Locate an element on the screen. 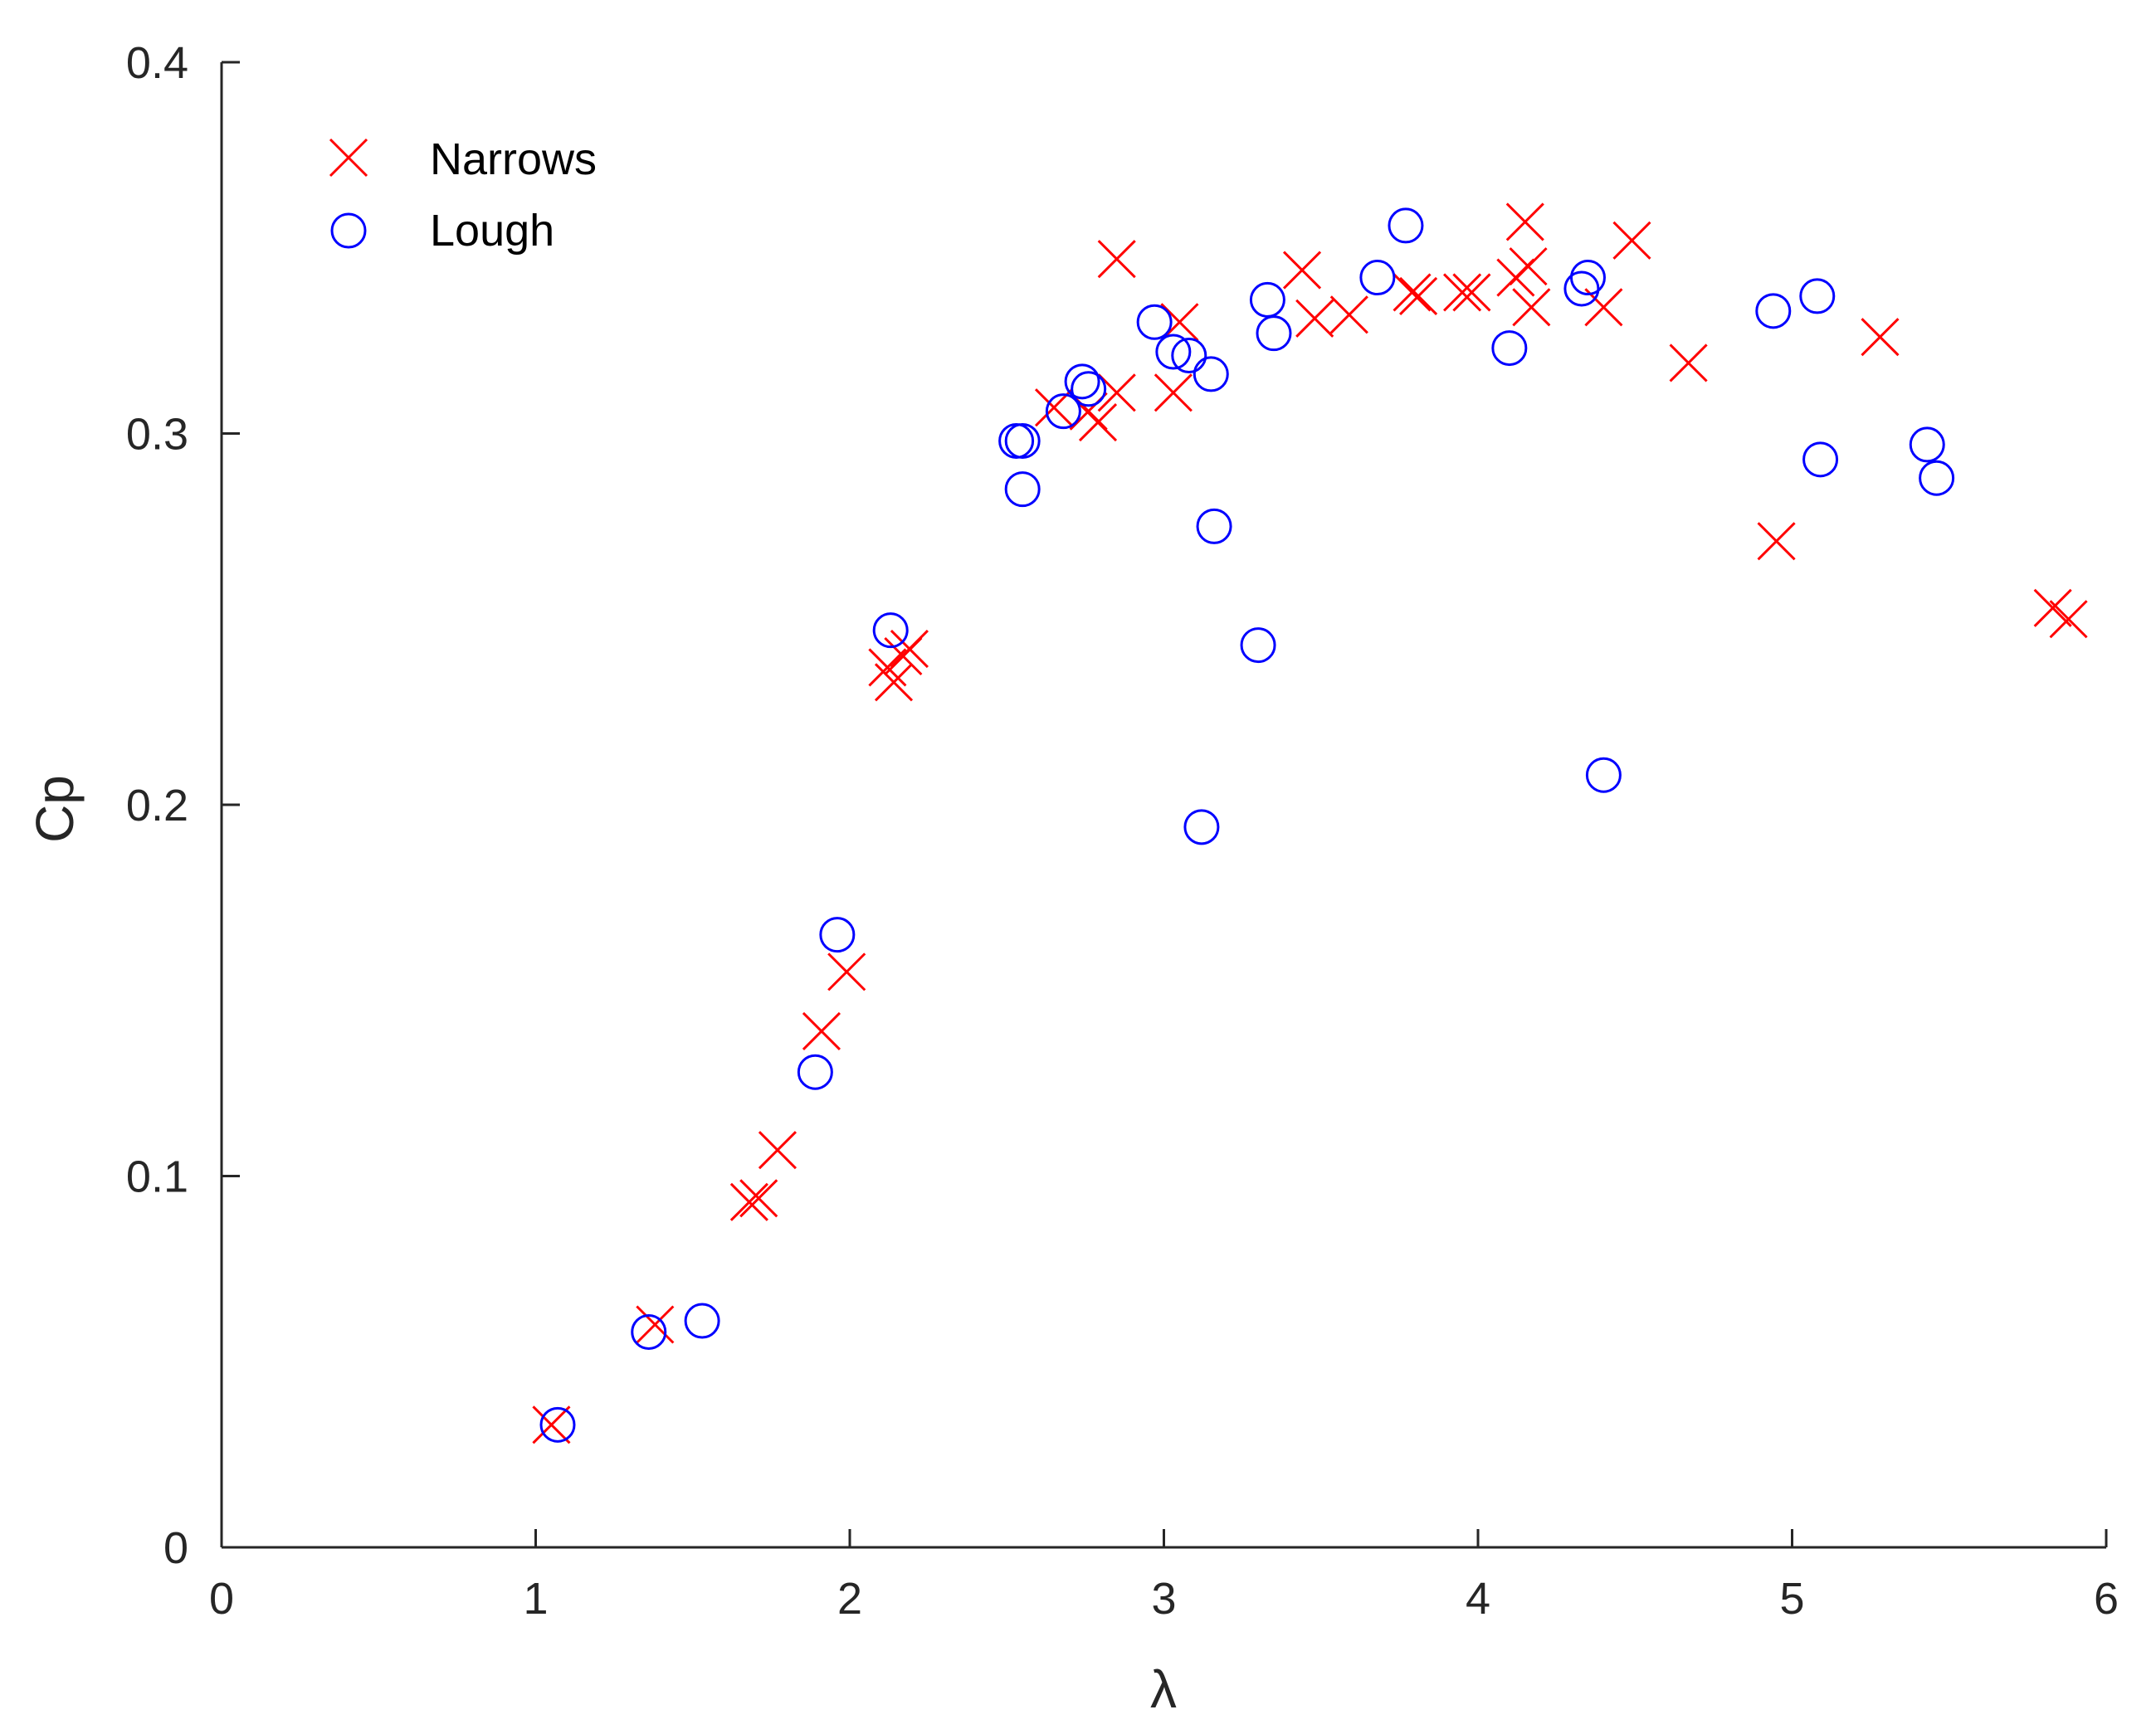 The width and height of the screenshot is (2156, 1734). legend: Narrows Lough is located at coordinates (463, 195).